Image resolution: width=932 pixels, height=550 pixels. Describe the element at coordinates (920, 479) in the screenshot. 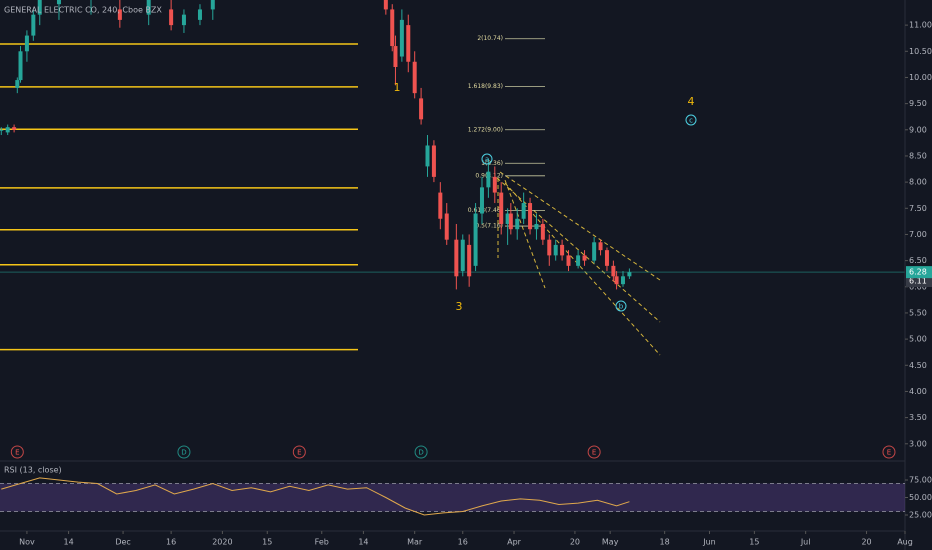

I see `rsi-y-tick-label: 75.00` at that location.